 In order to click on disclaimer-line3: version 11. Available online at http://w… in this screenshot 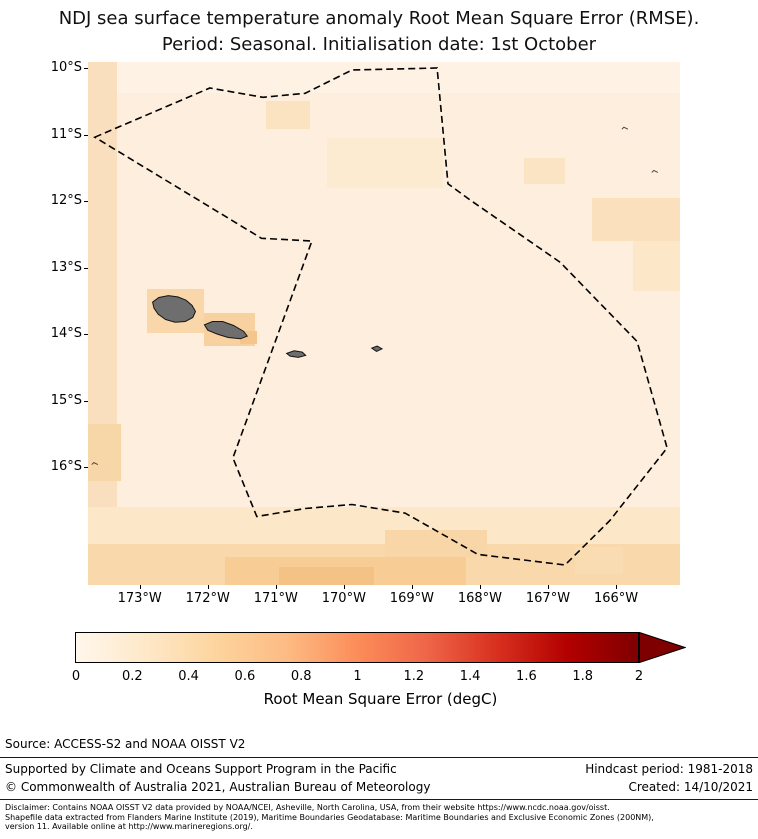, I will do `click(129, 826)`.